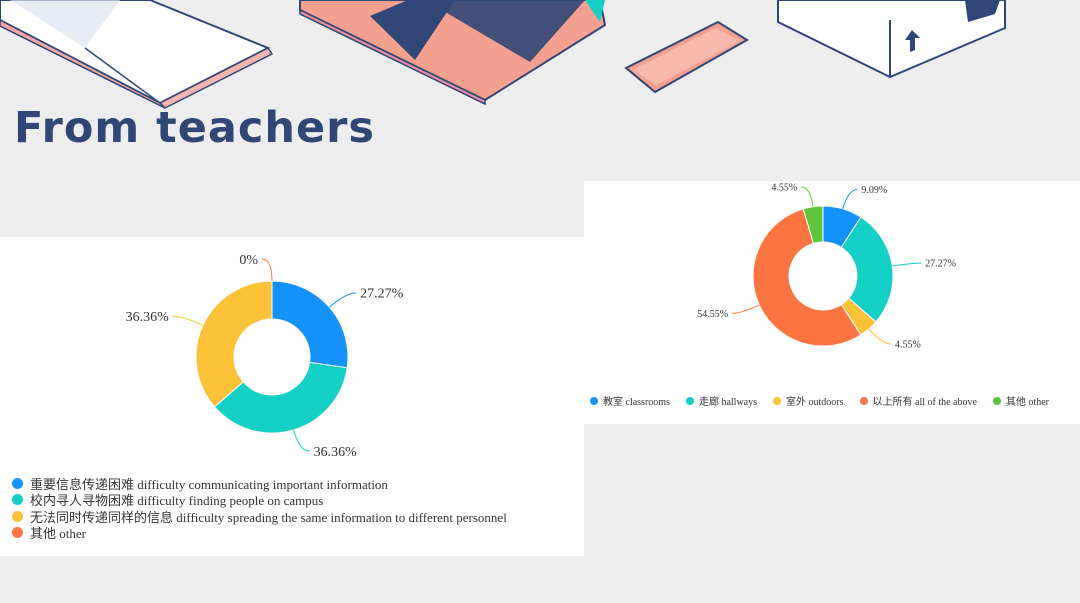 Image resolution: width=1080 pixels, height=603 pixels. What do you see at coordinates (686, 57) in the screenshot?
I see `phone-illustration` at bounding box center [686, 57].